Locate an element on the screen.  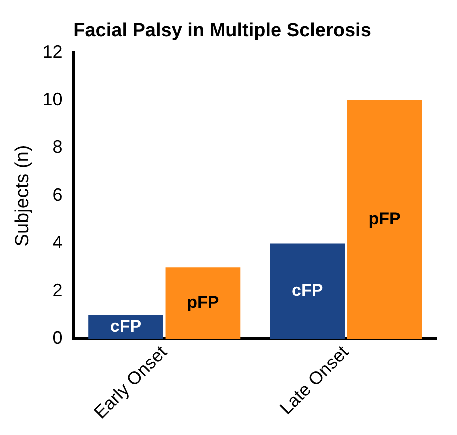
text: pFP is located at coordinates (384, 219).